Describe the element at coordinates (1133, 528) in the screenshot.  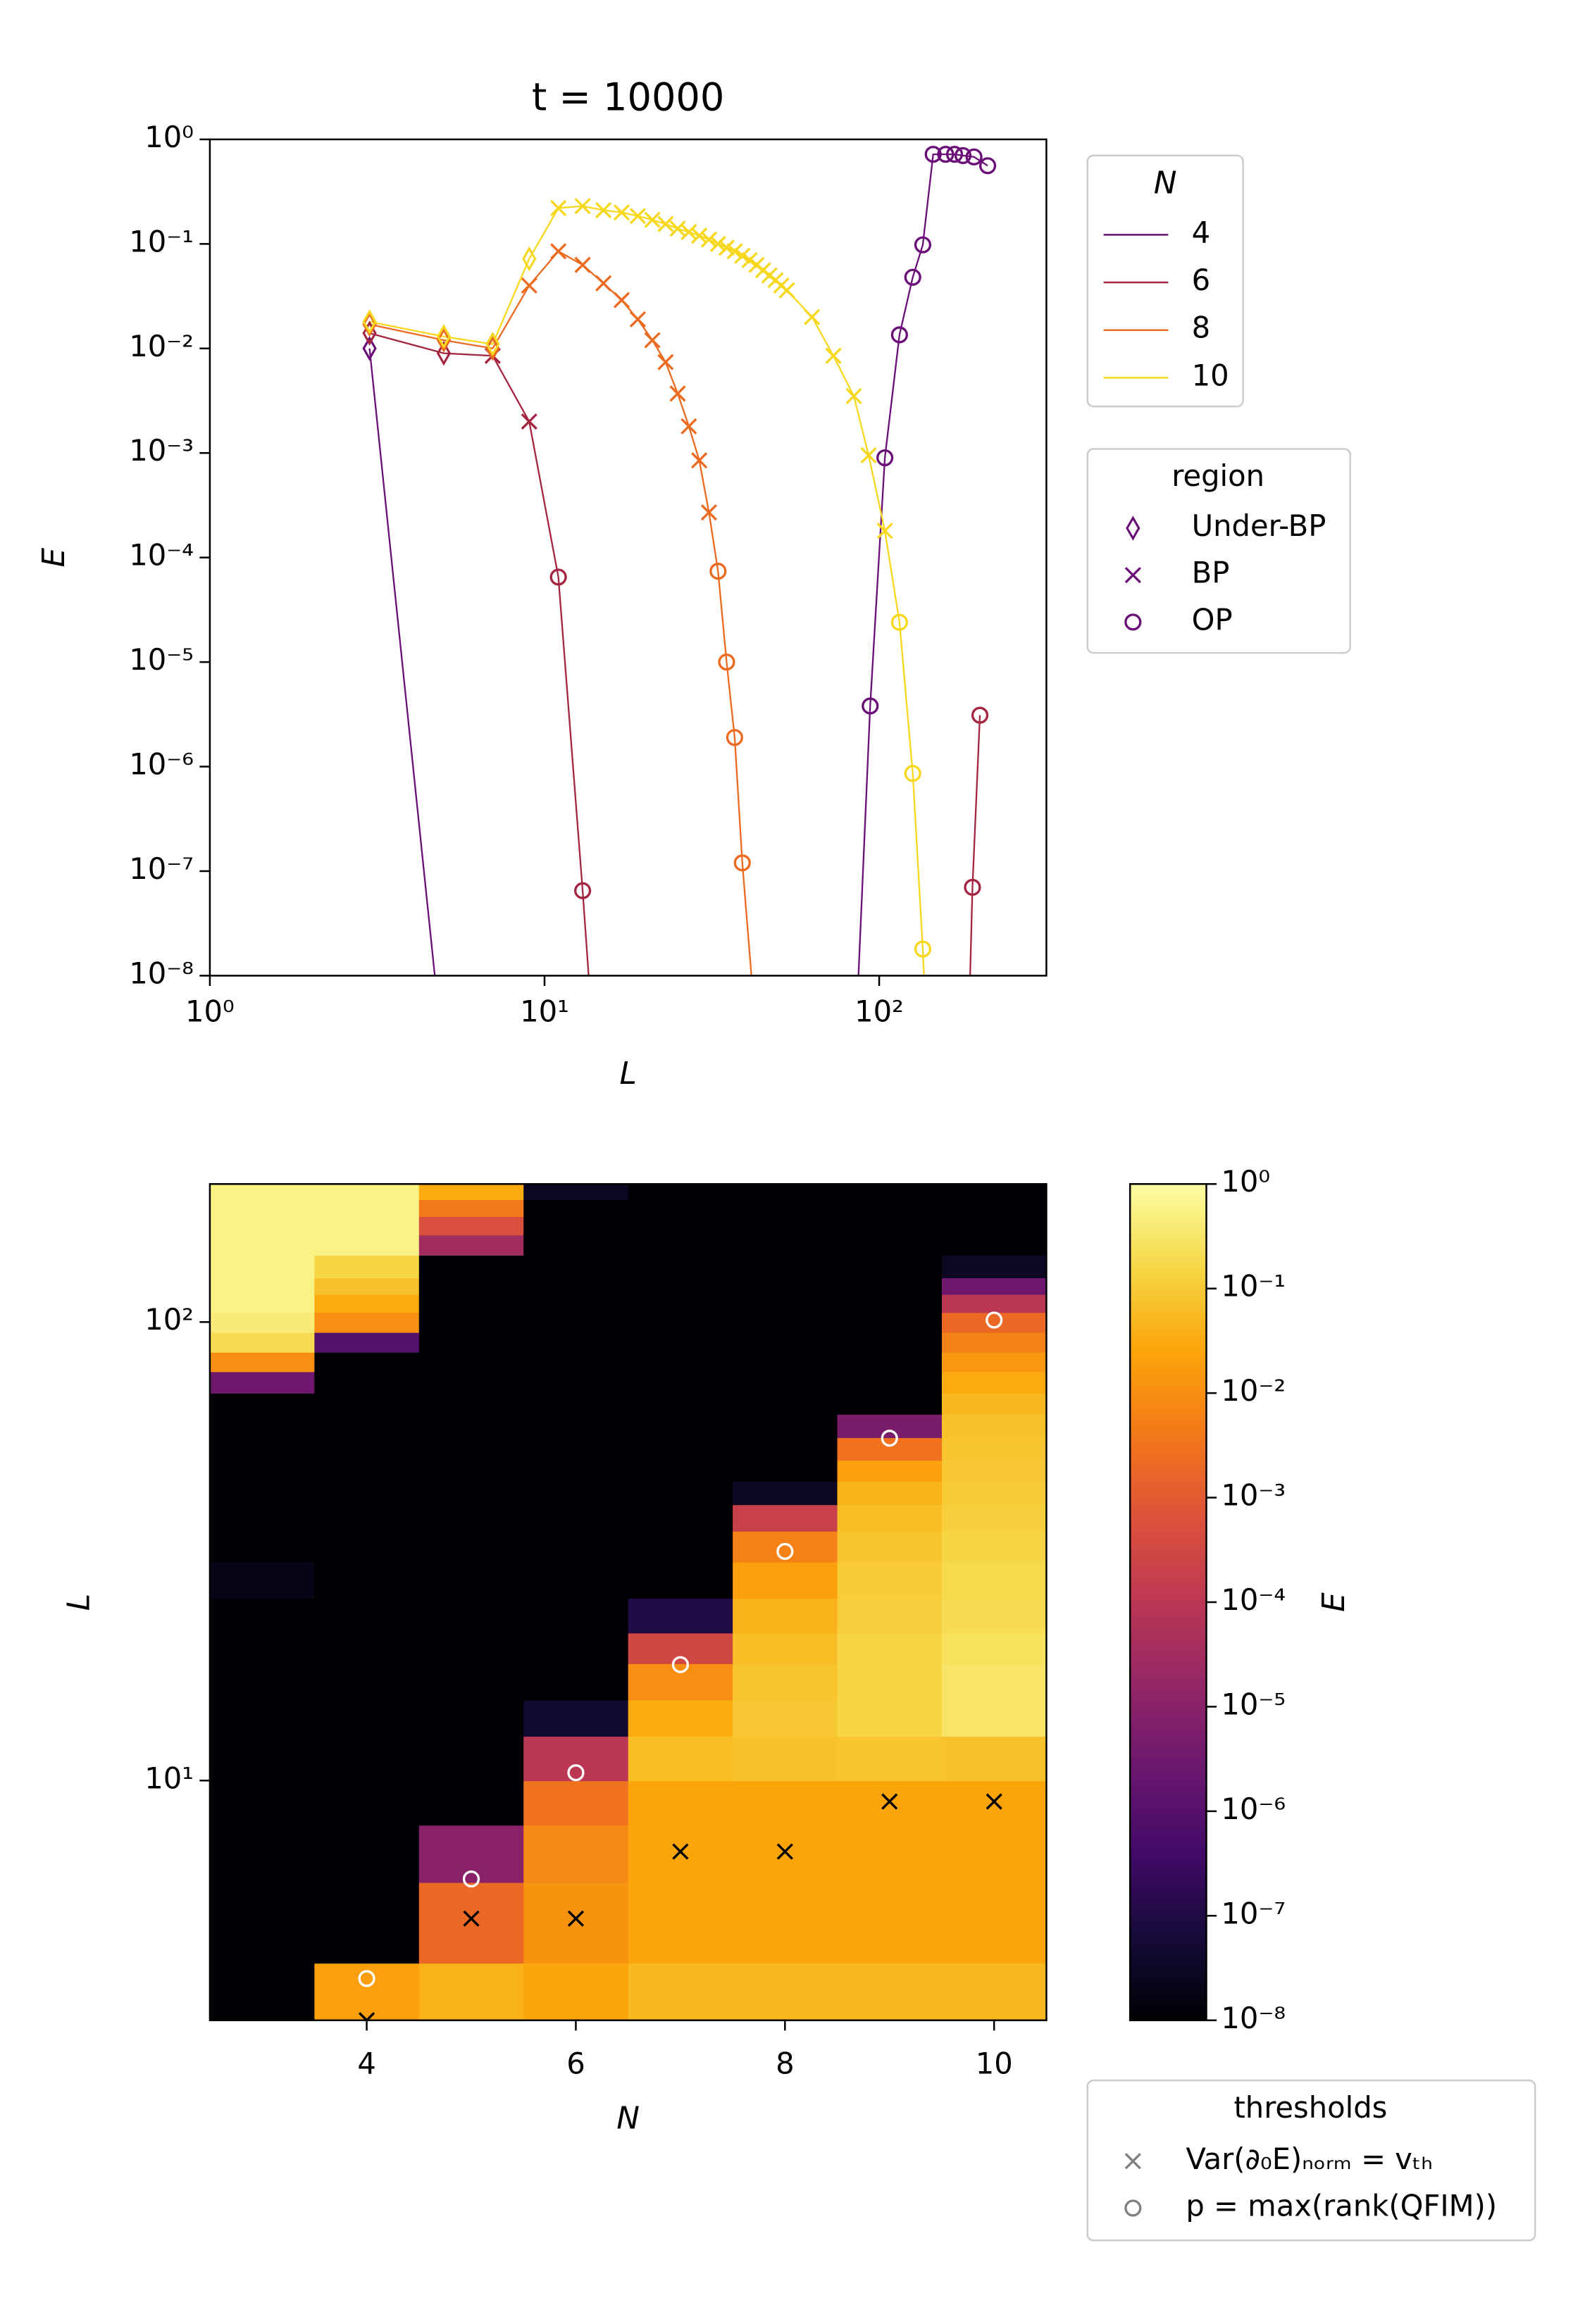
I see `legend-marker` at that location.